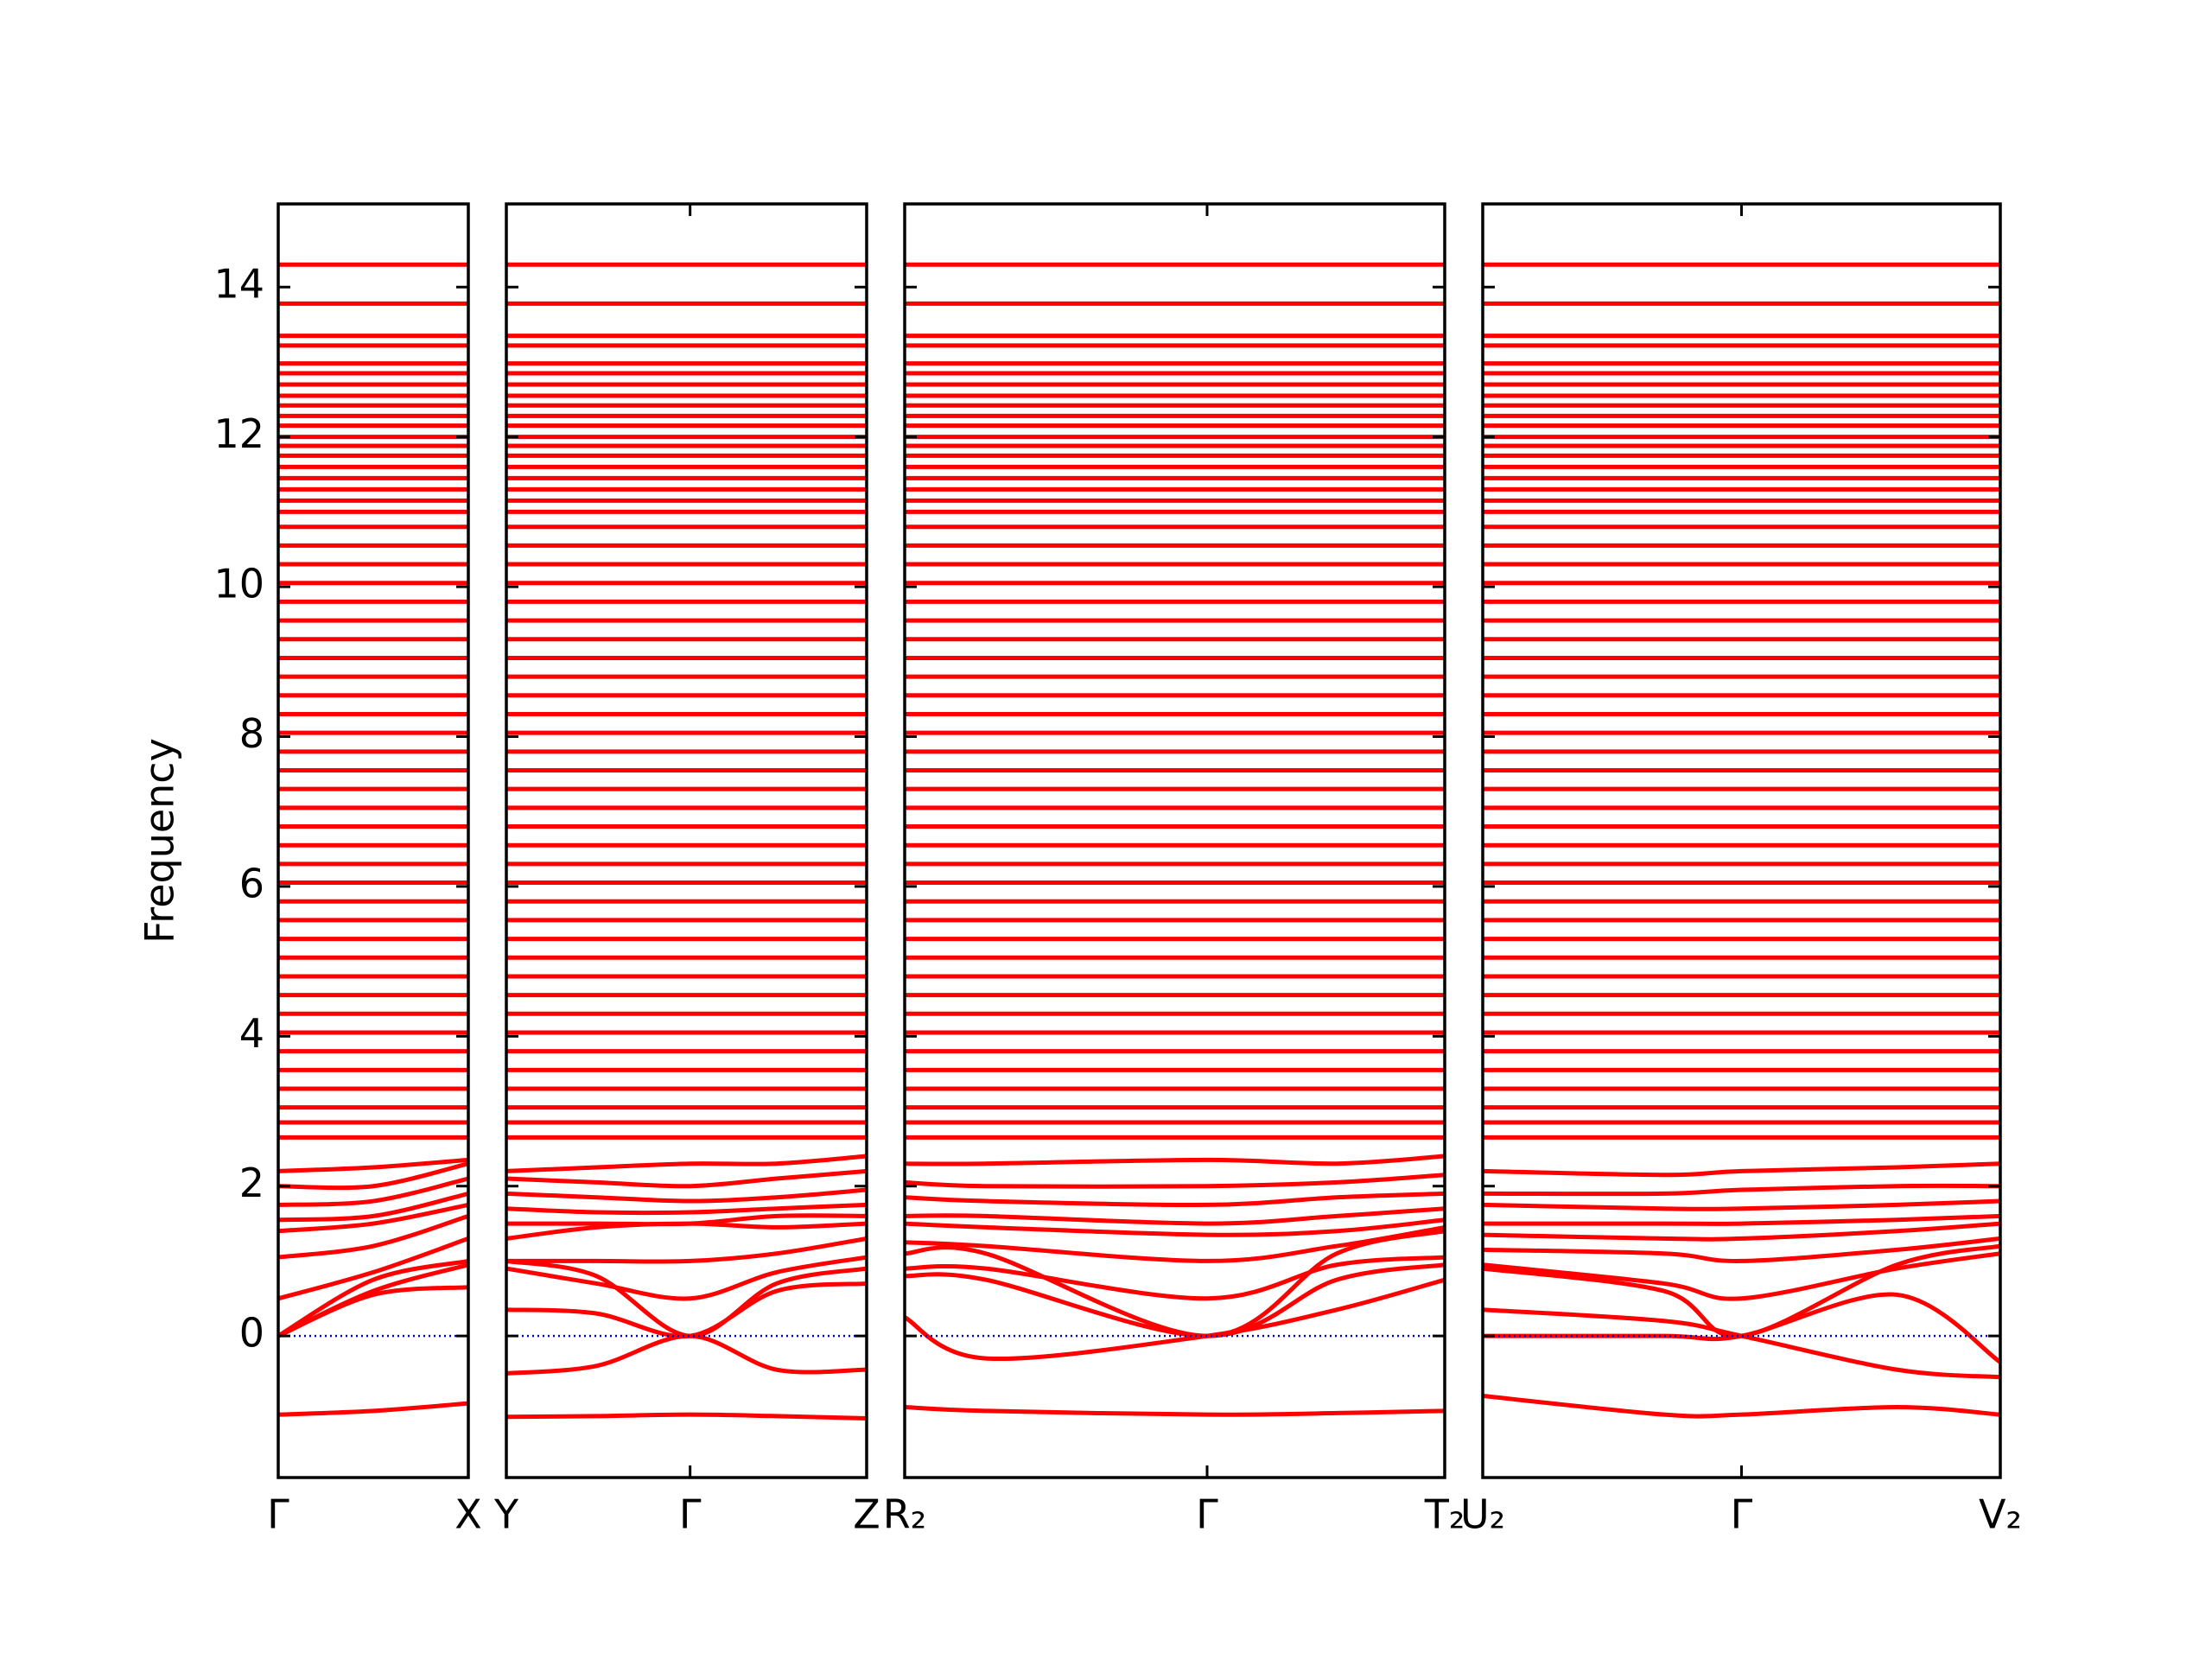 The height and width of the screenshot is (1659, 2212). I want to click on y-tick-label: 10, so click(238, 584).